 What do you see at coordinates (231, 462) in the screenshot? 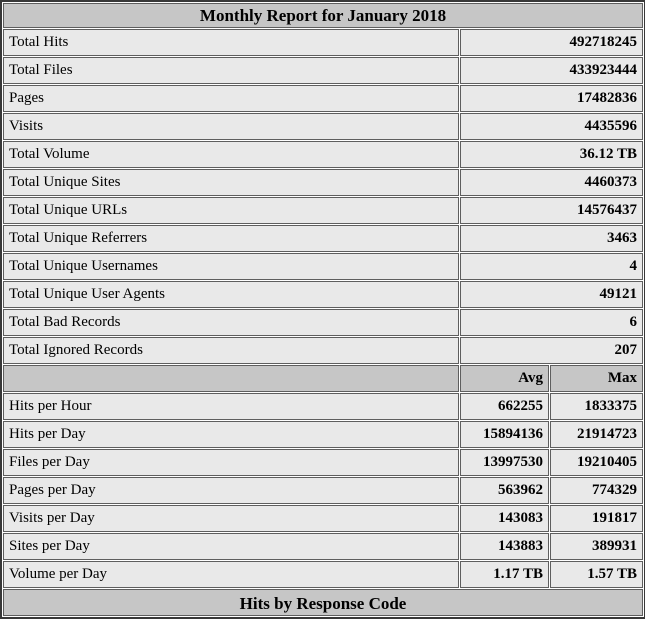
I see `row-label: Files per Day` at bounding box center [231, 462].